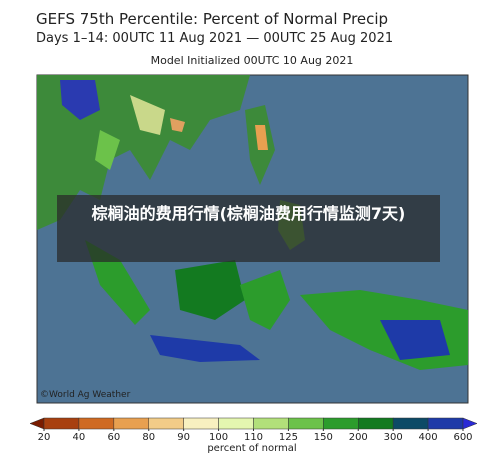 This screenshot has height=457, width=500. What do you see at coordinates (85, 395) in the screenshot?
I see `credit: ©World Ag Weather` at bounding box center [85, 395].